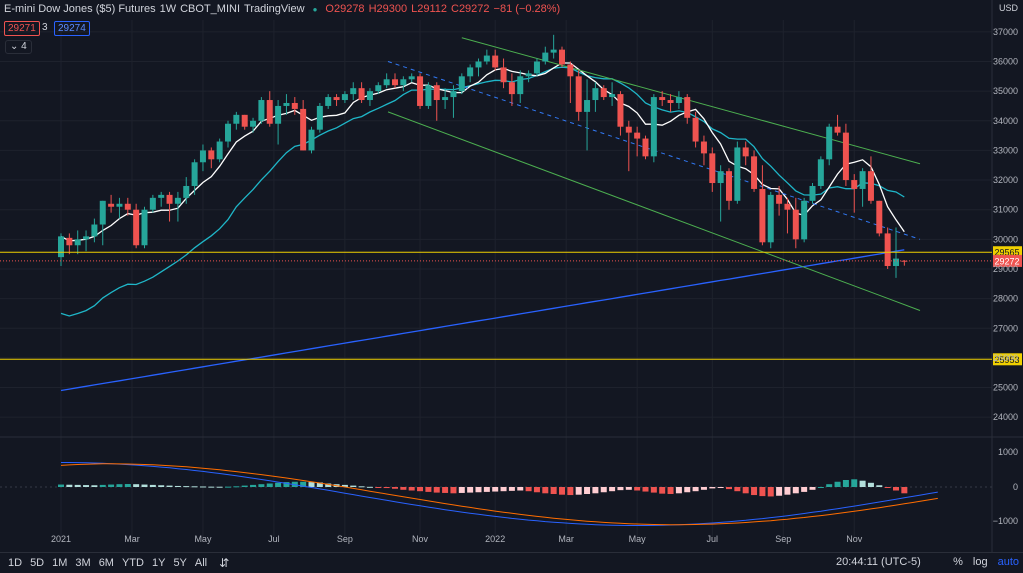  I want to click on interval-label: 1W, so click(168, 9).